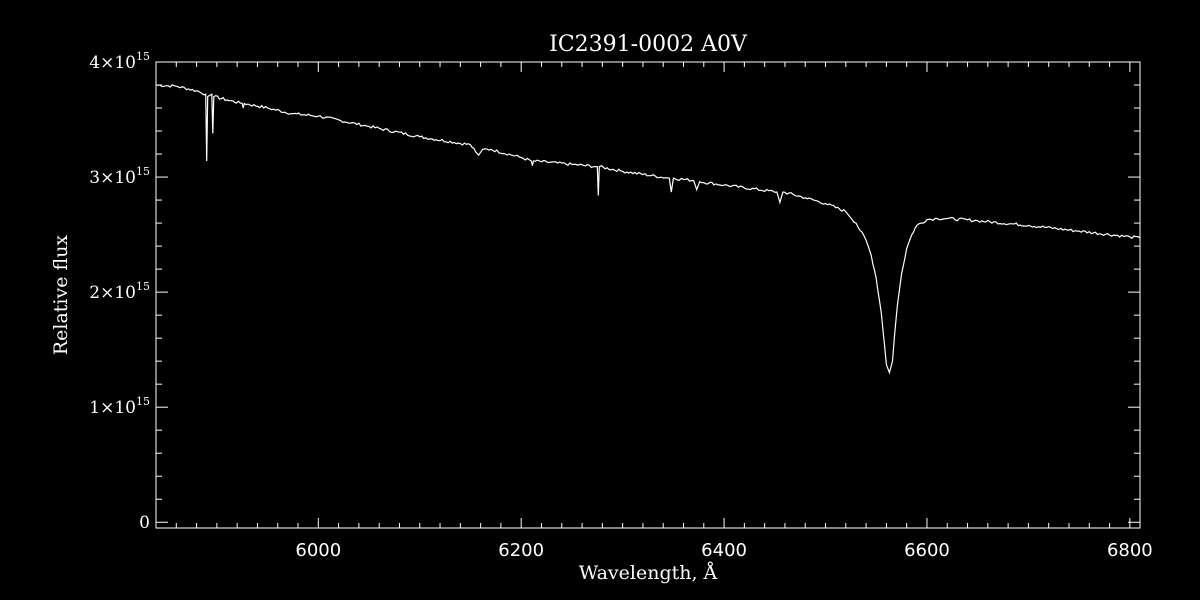 The image size is (1200, 600). Describe the element at coordinates (648, 44) in the screenshot. I see `chart-title: IC2391-0002 A0V` at that location.